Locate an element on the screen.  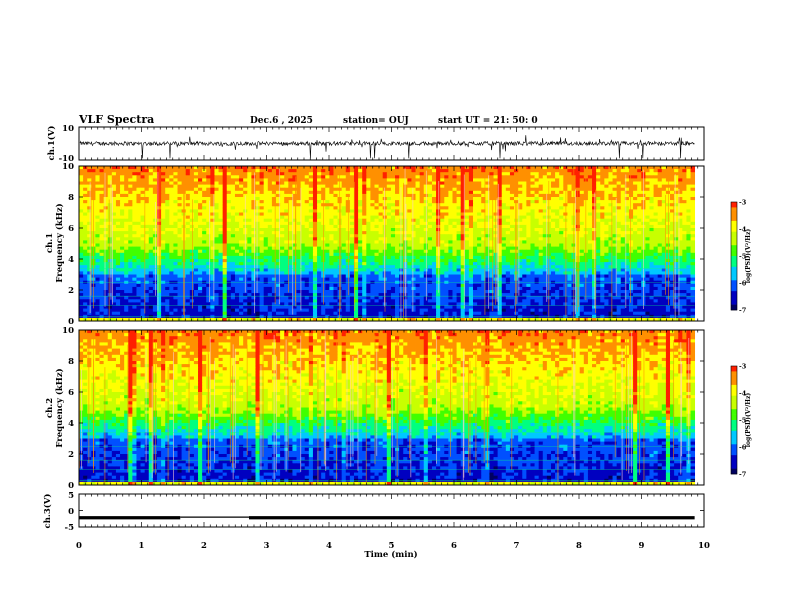
ch1-waveform-line is located at coordinates (387, 147).